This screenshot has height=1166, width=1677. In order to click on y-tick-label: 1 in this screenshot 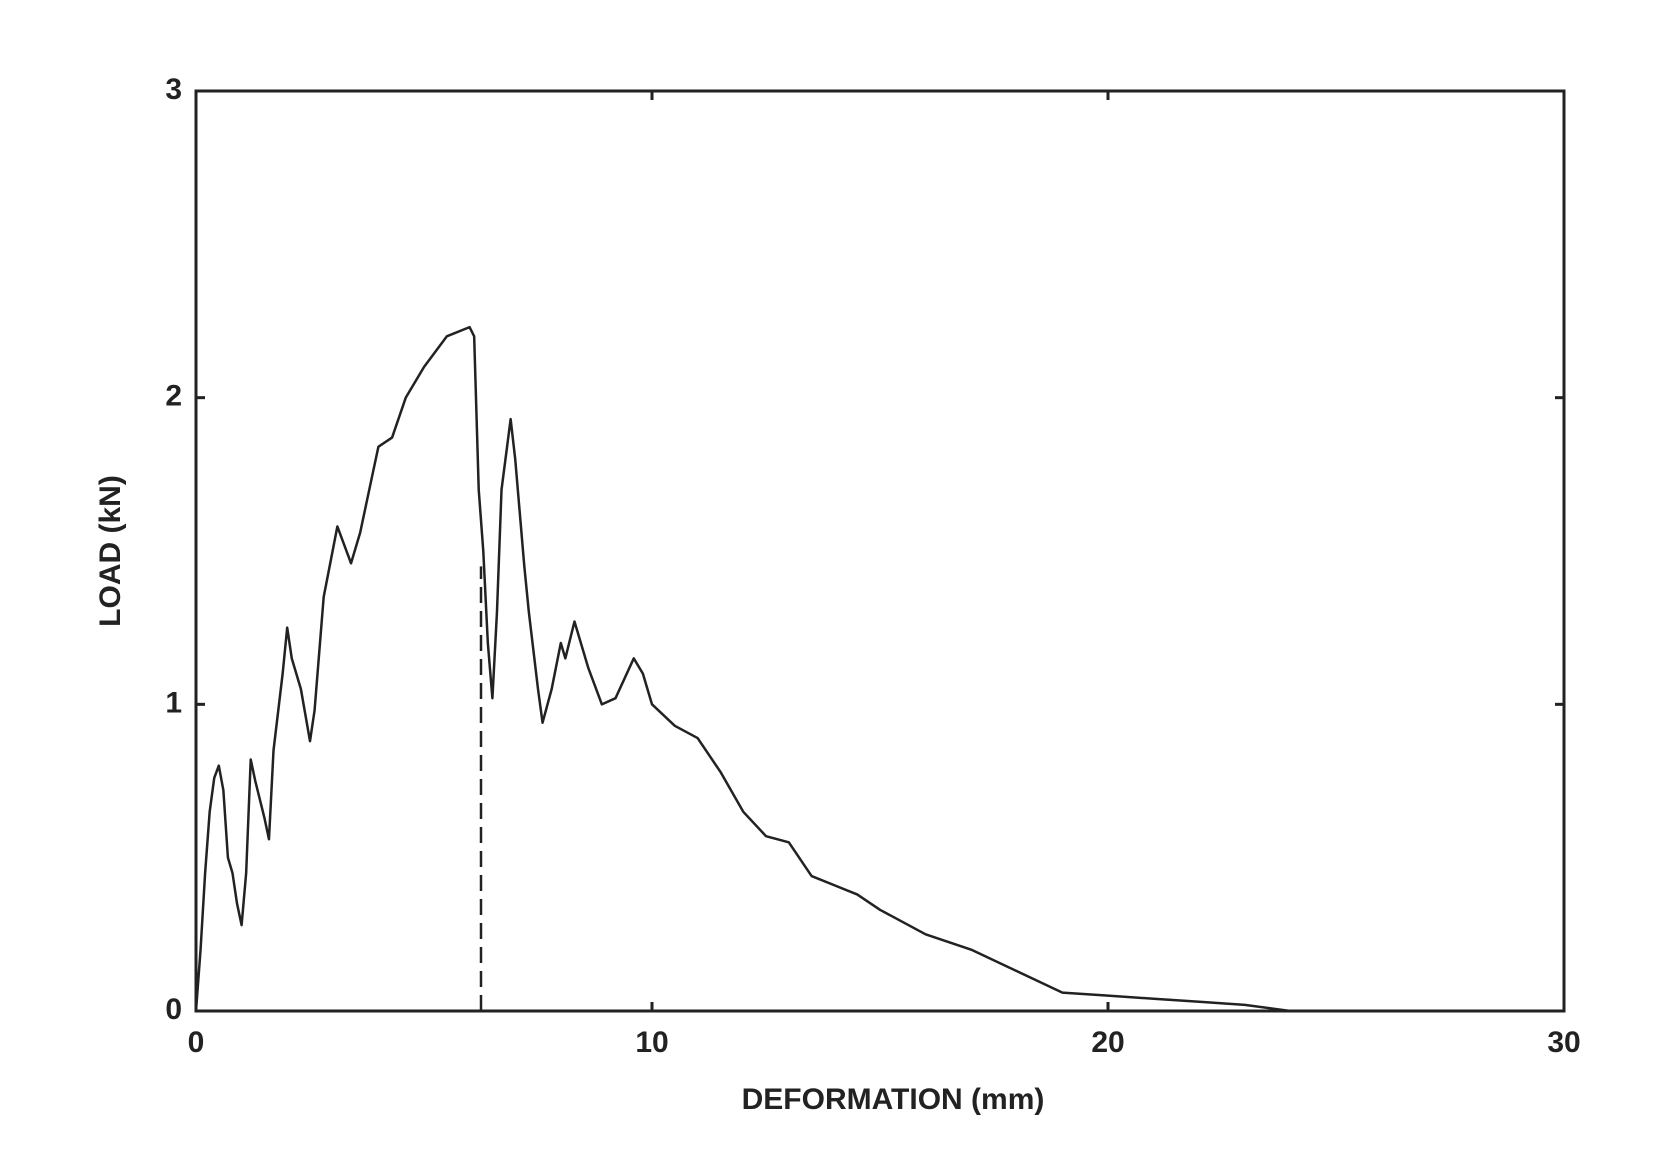, I will do `click(173, 702)`.